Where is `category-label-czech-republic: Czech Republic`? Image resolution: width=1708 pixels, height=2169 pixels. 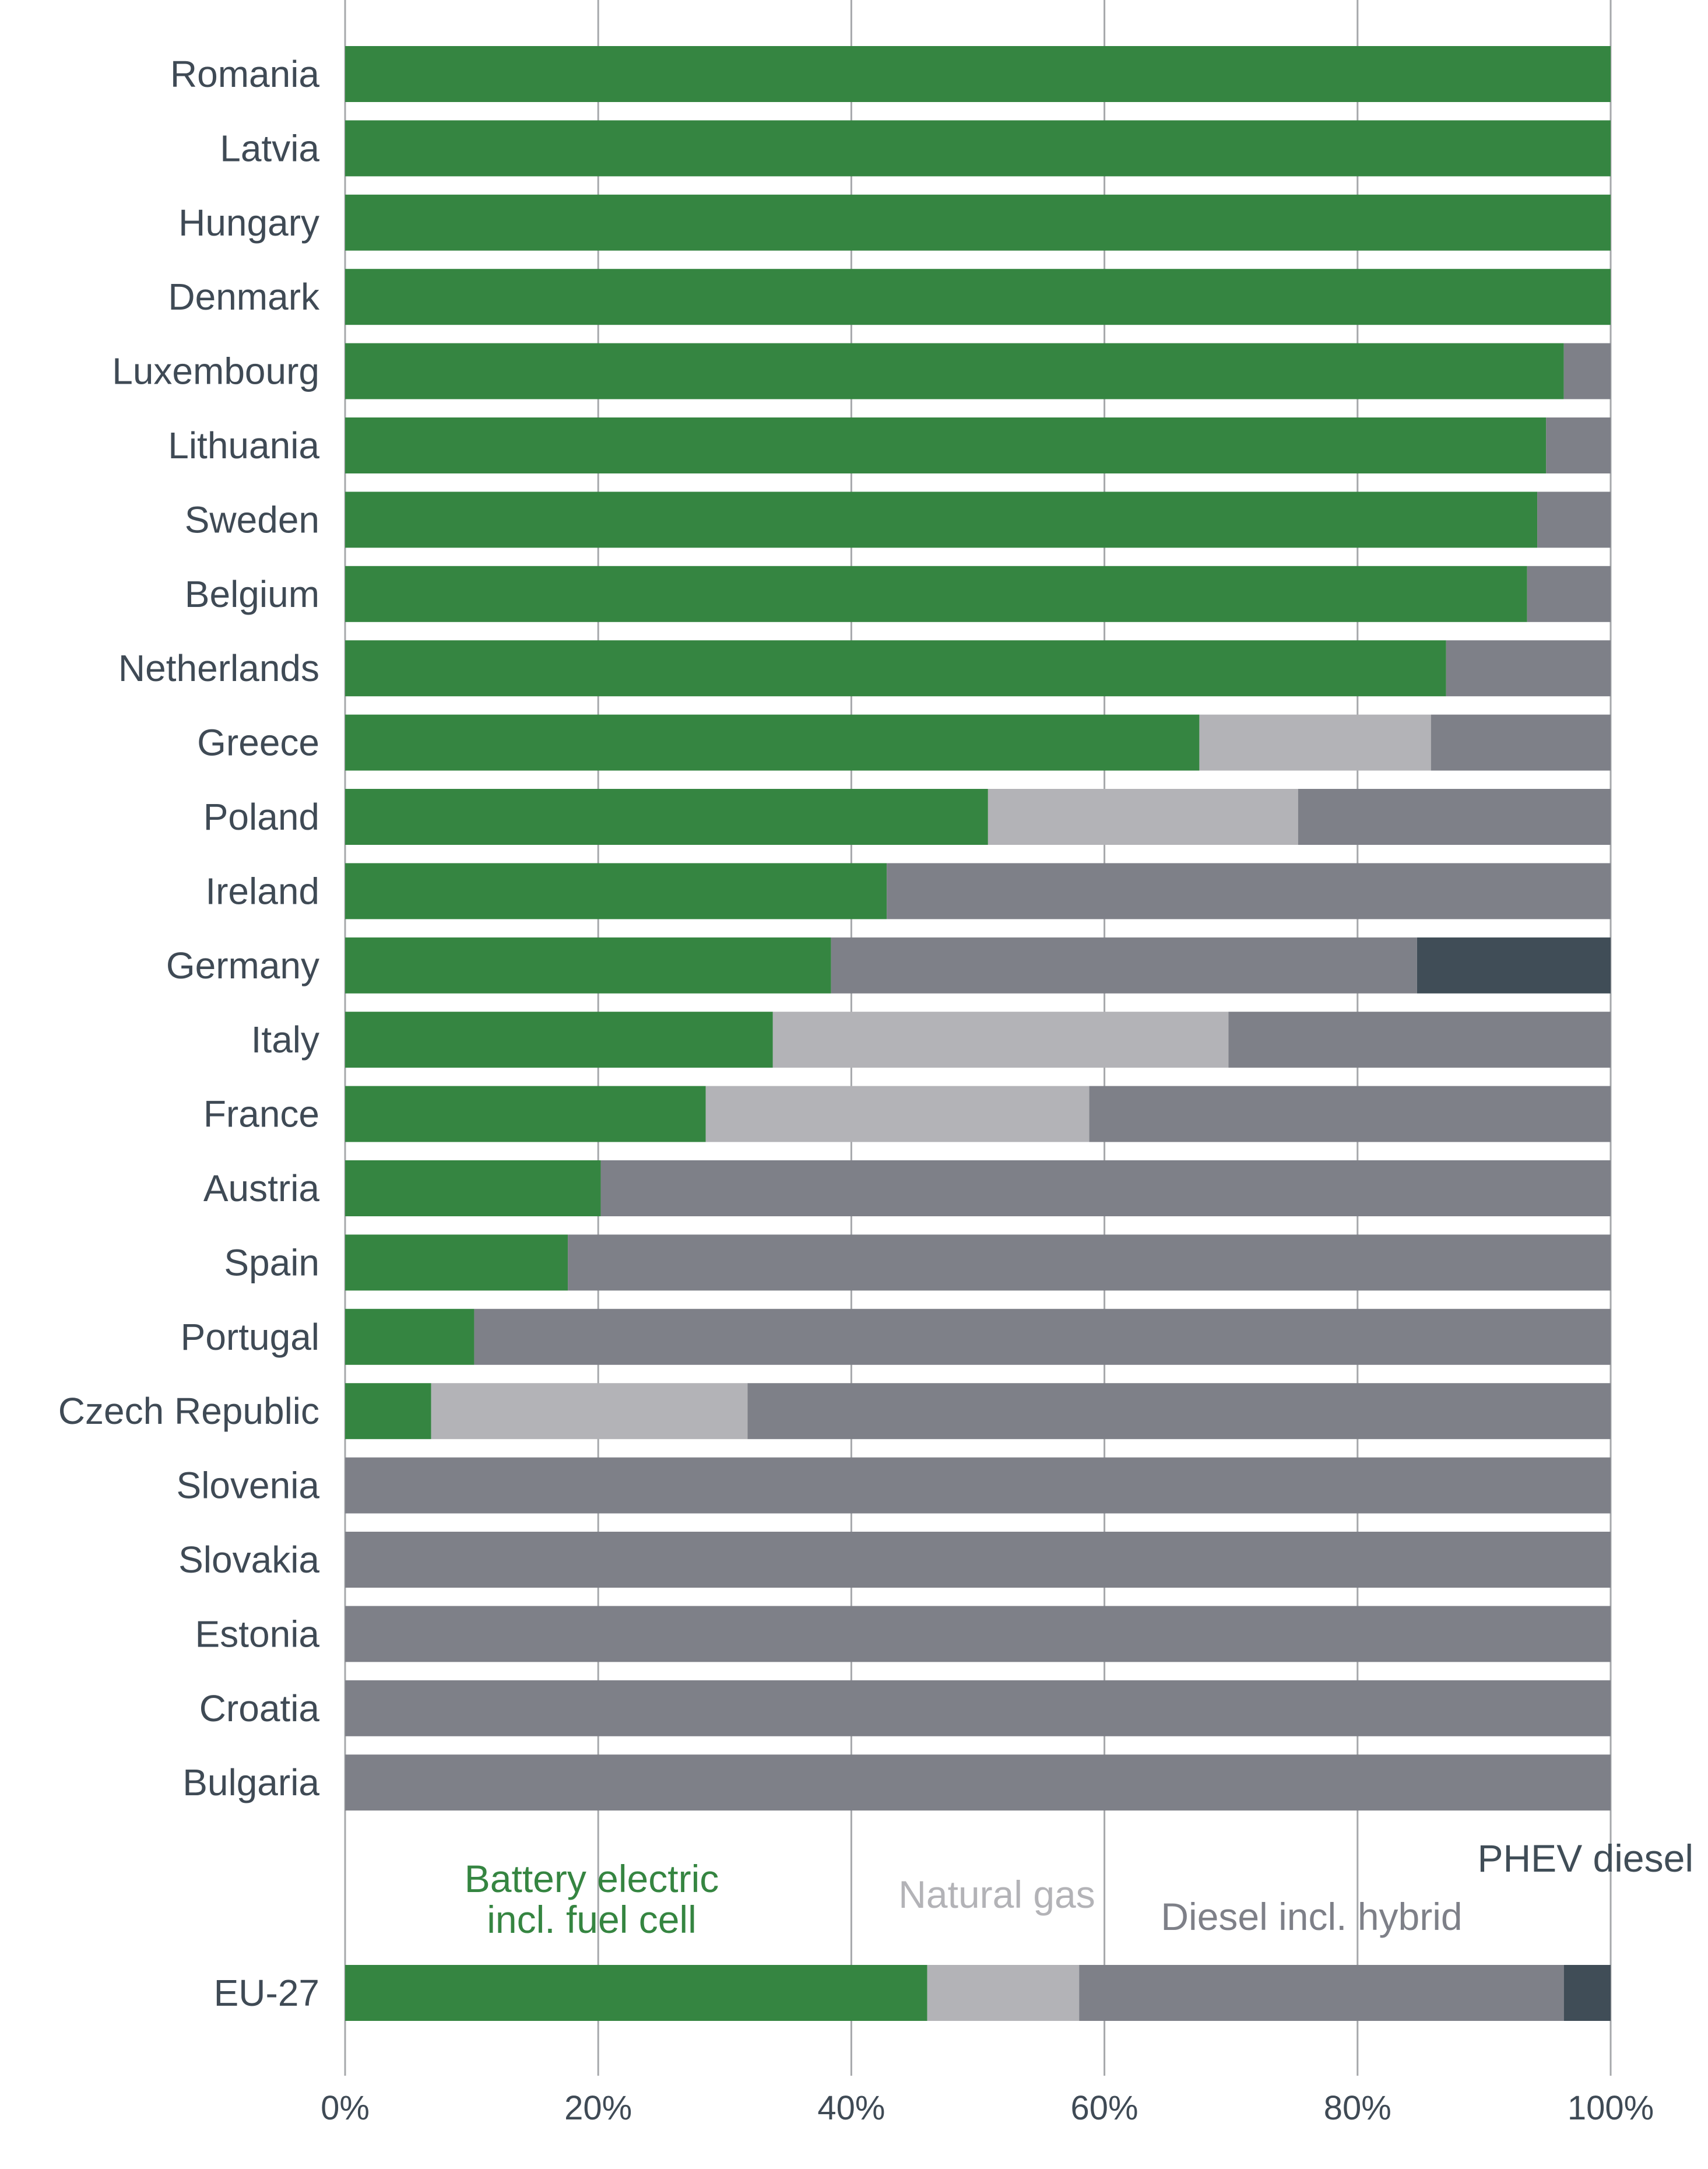 category-label-czech-republic: Czech Republic is located at coordinates (188, 1411).